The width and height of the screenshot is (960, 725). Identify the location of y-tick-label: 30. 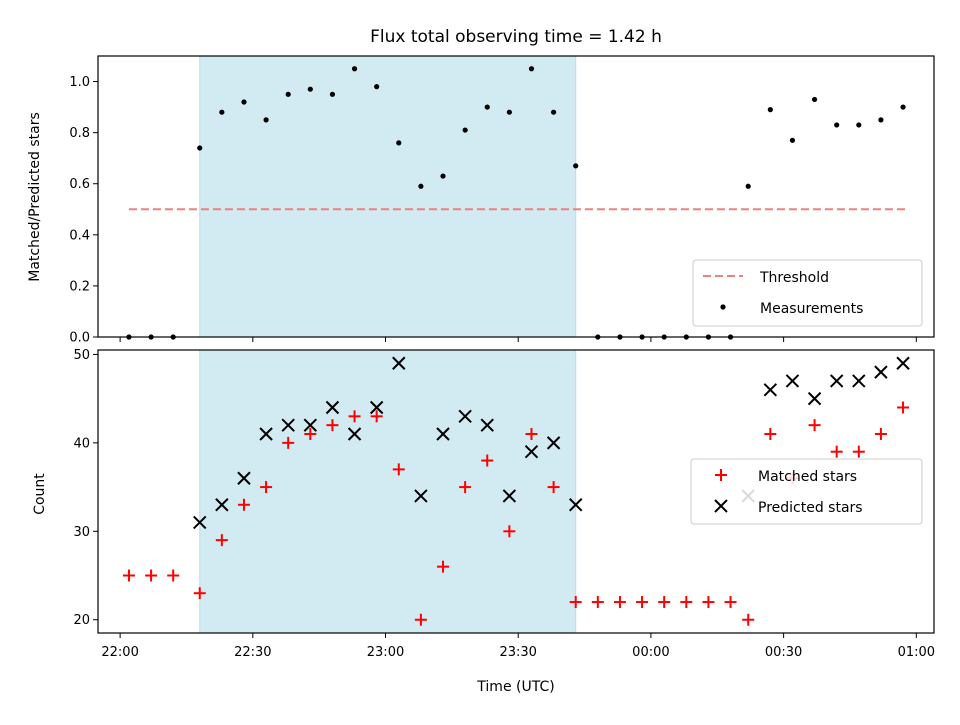
(81, 532).